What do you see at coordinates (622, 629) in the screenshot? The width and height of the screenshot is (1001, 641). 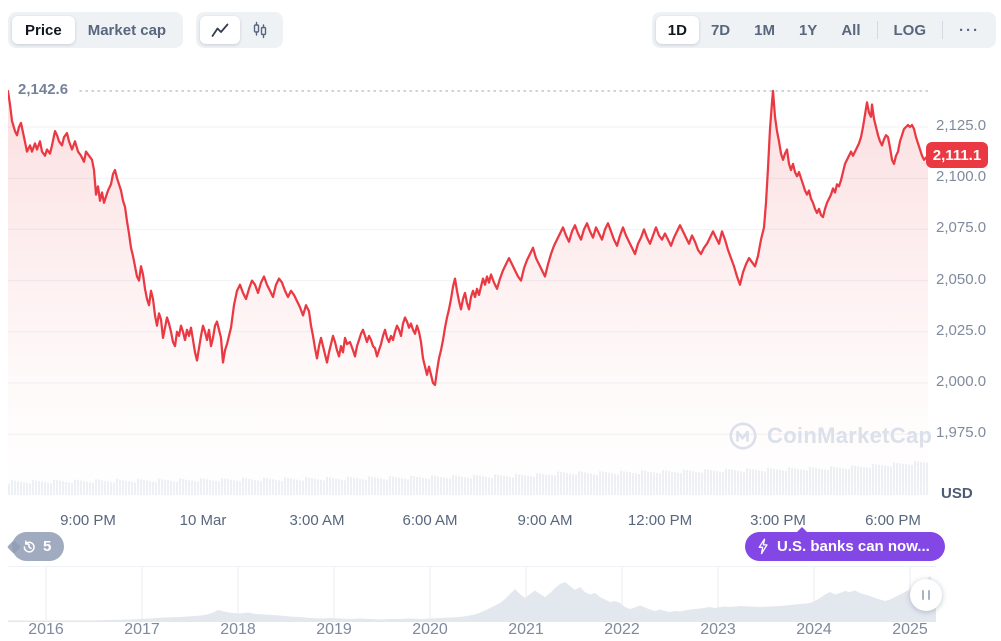 I see `timeline-year-label: 2022` at bounding box center [622, 629].